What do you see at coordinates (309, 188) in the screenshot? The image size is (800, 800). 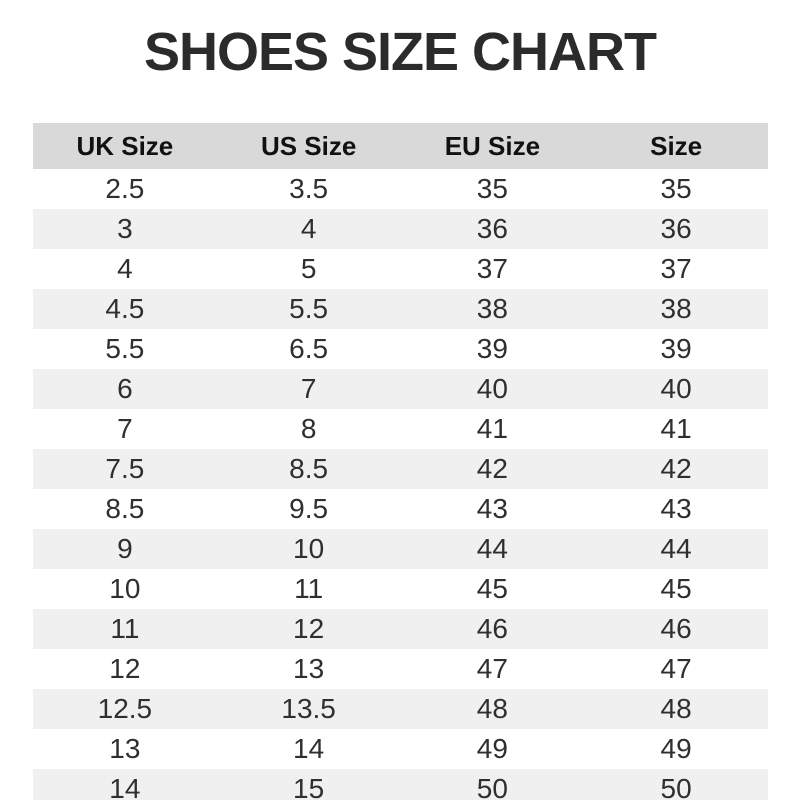 I see `table-cell: 3.5` at bounding box center [309, 188].